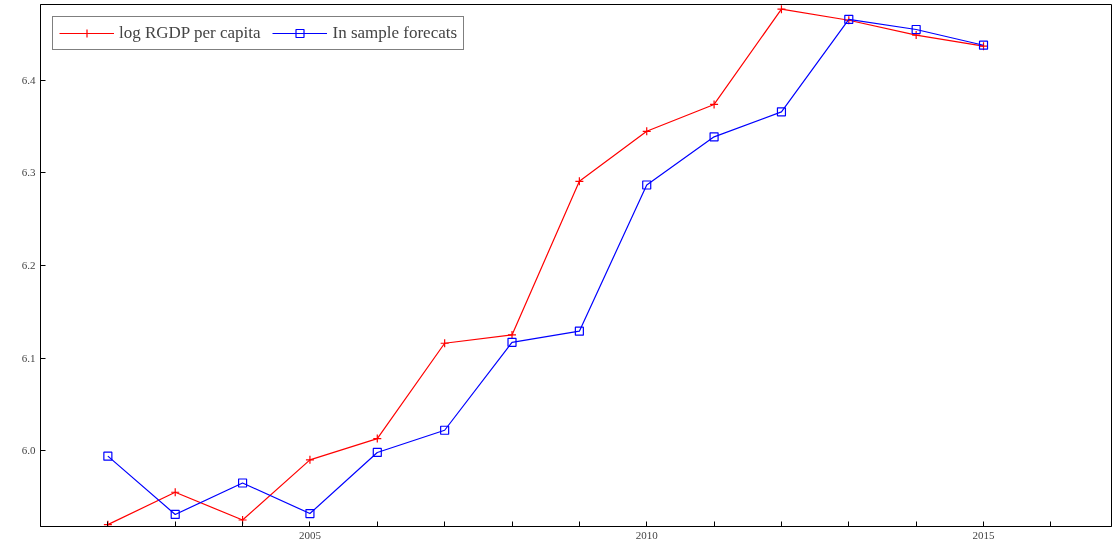 This screenshot has width=1120, height=552. I want to click on x-tick-label: 2005, so click(310, 534).